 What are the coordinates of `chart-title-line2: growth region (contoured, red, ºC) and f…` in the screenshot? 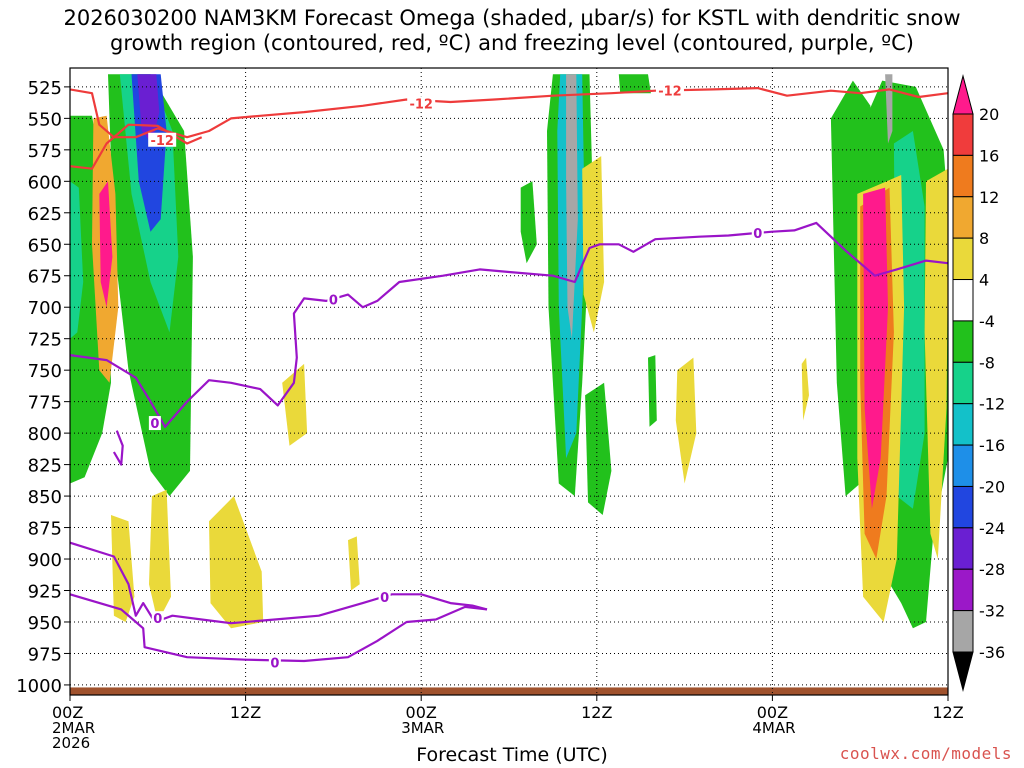 It's located at (512, 43).